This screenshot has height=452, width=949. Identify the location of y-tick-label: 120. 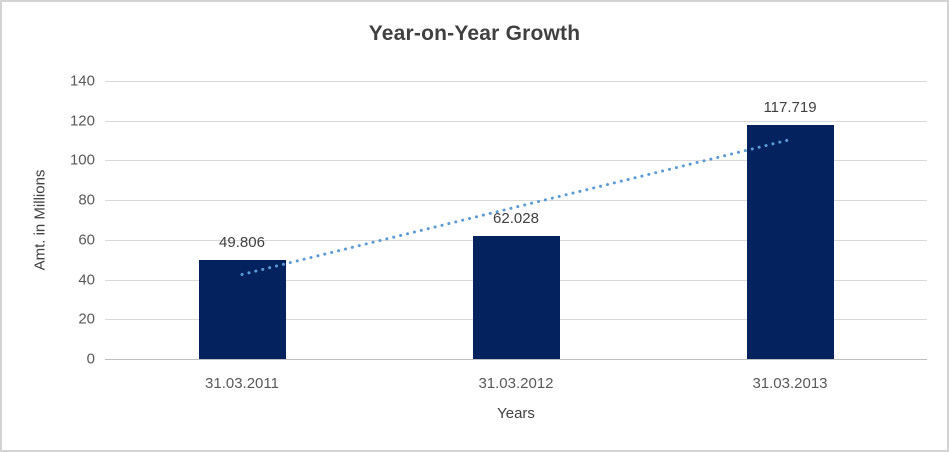
(82, 121).